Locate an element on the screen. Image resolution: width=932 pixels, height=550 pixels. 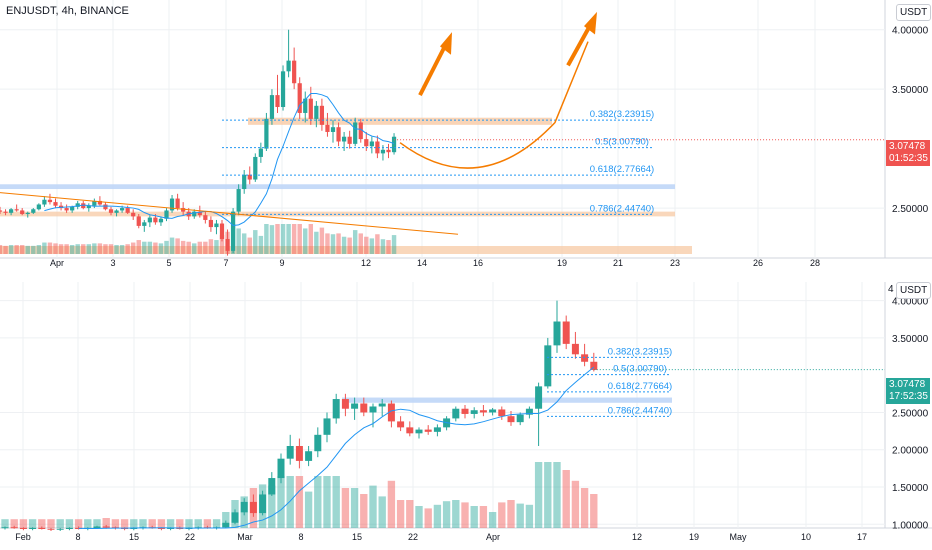
top-countdown: 01:52:35 is located at coordinates (908, 158).